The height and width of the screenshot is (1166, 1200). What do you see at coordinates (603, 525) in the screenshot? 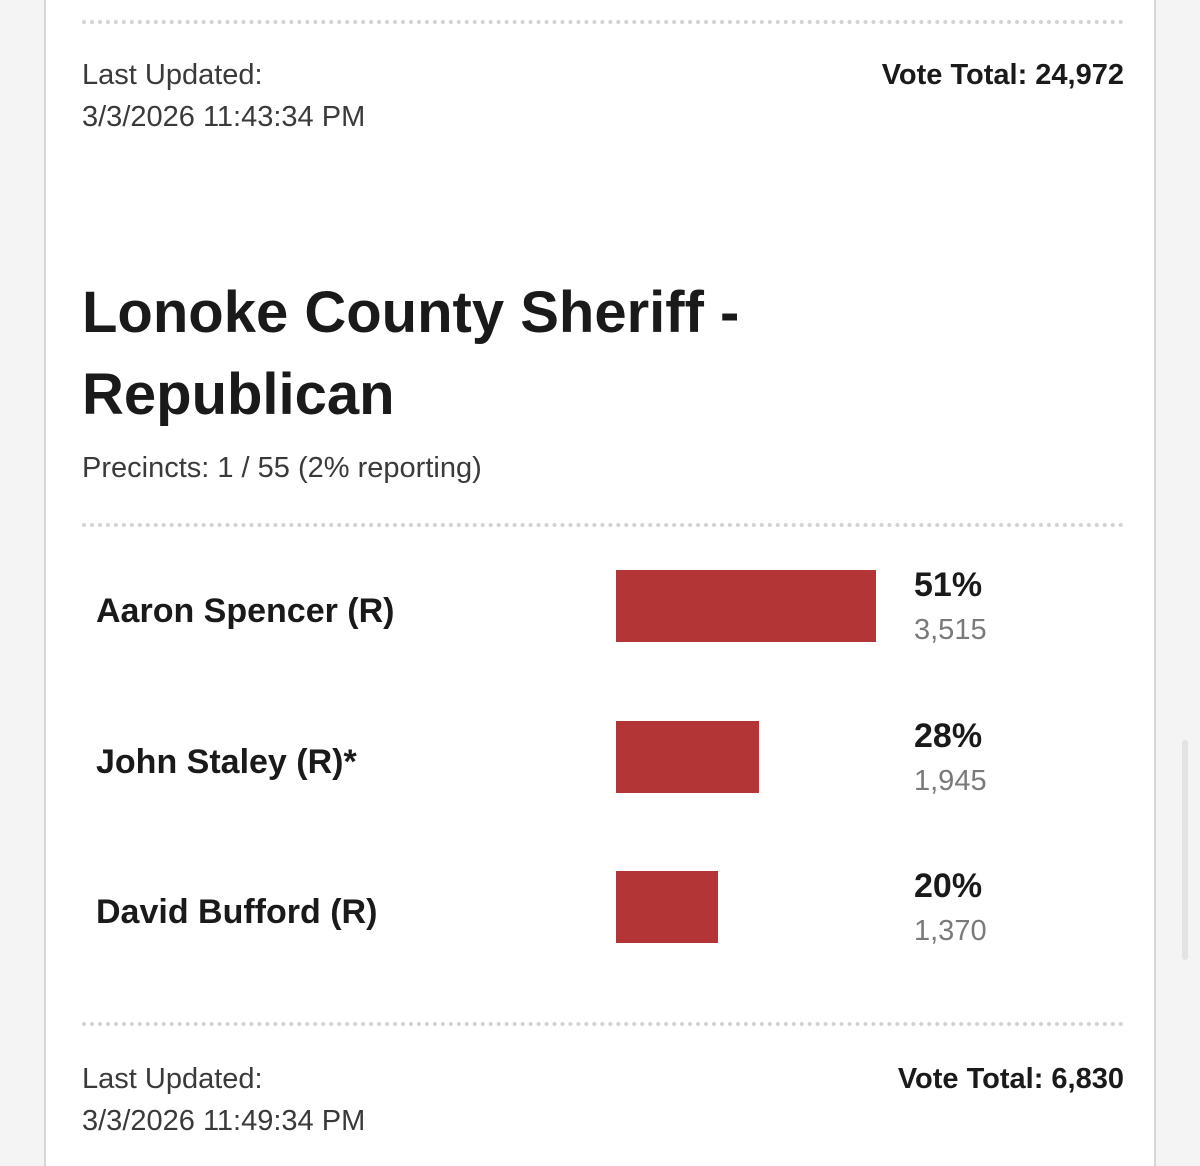
I see `divider-race` at bounding box center [603, 525].